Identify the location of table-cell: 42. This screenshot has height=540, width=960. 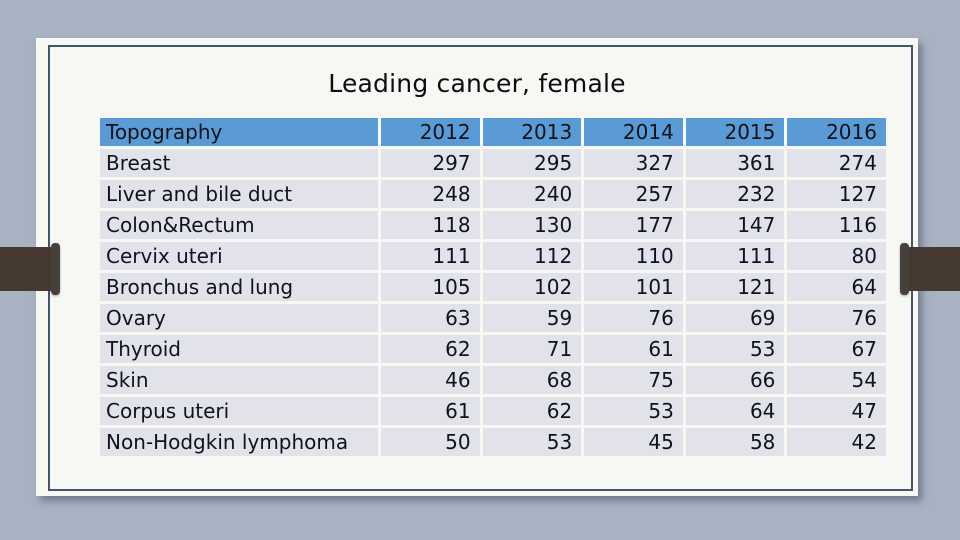
(836, 442).